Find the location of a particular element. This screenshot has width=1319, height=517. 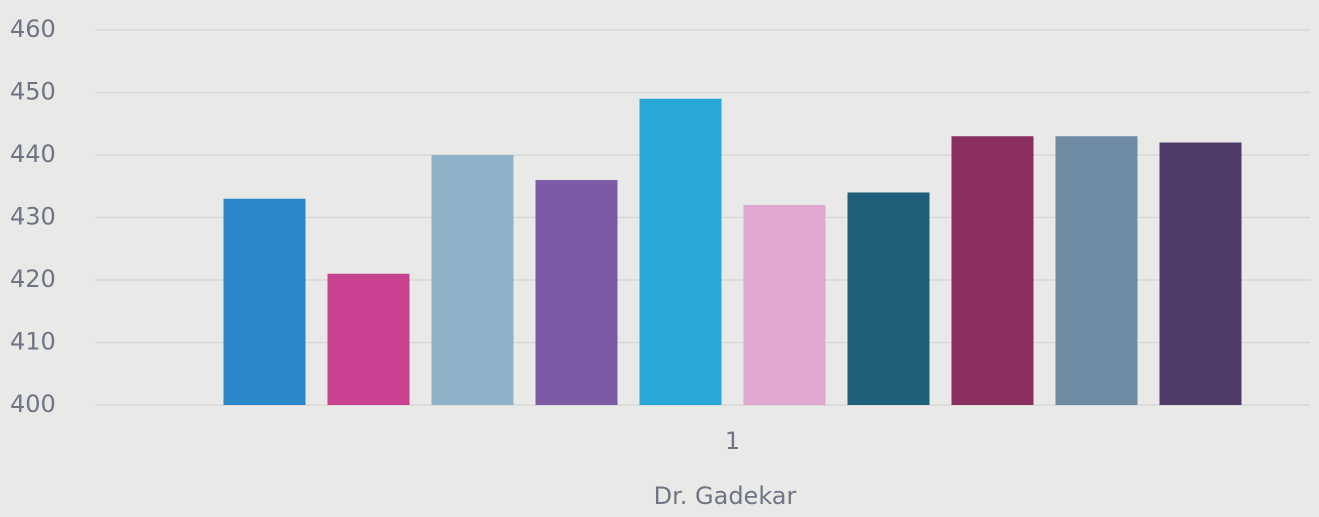

y-tick-label: 420 is located at coordinates (33, 279).